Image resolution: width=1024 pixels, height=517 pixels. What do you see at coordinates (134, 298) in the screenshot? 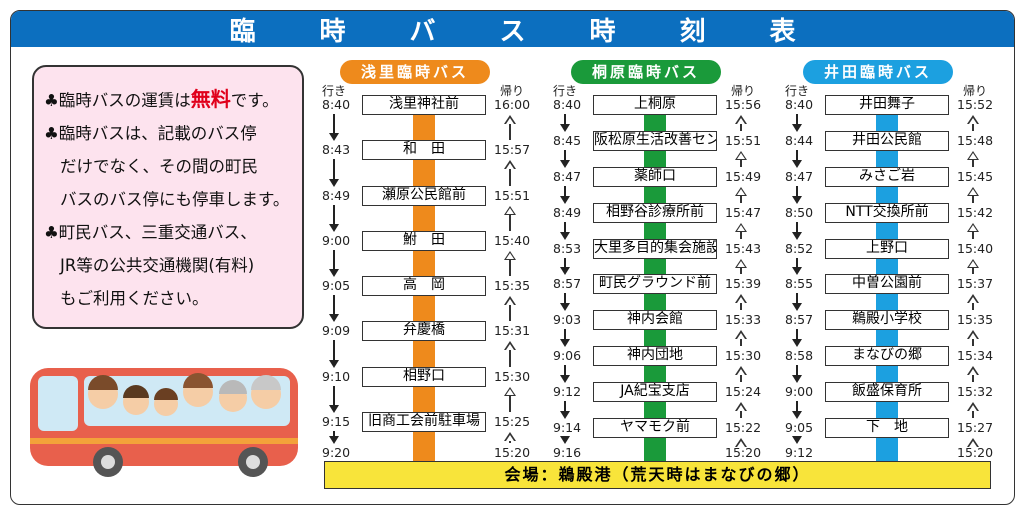
I see `info-line: もご利用ください。` at bounding box center [134, 298].